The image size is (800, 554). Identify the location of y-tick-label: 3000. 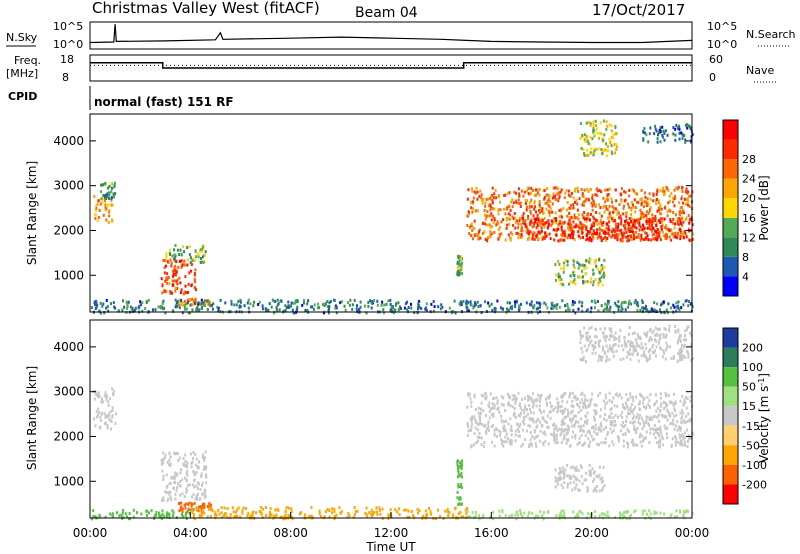
(68, 392).